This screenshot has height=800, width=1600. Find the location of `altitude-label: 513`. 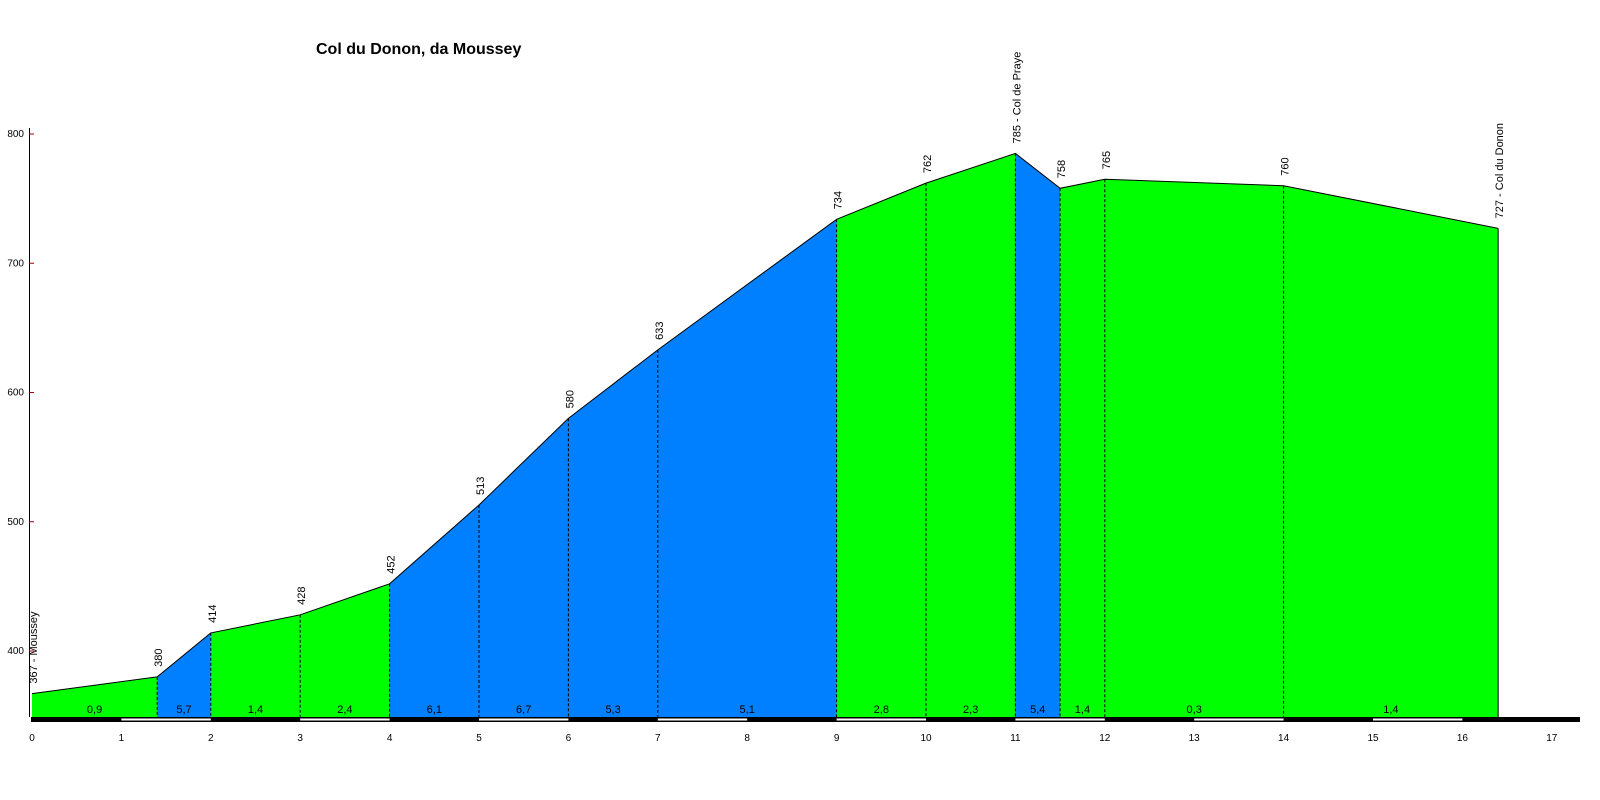

altitude-label: 513 is located at coordinates (481, 486).